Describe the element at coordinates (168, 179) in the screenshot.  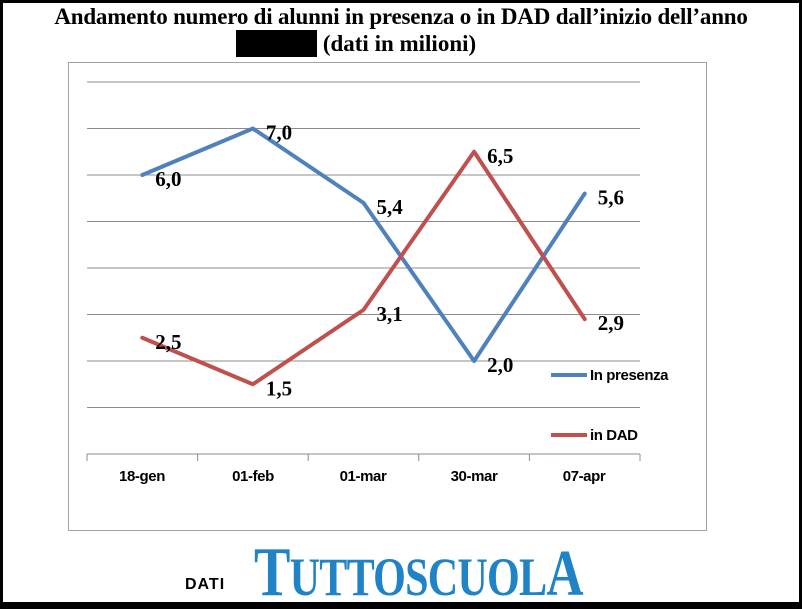
I see `data-point-label: 6,0` at that location.